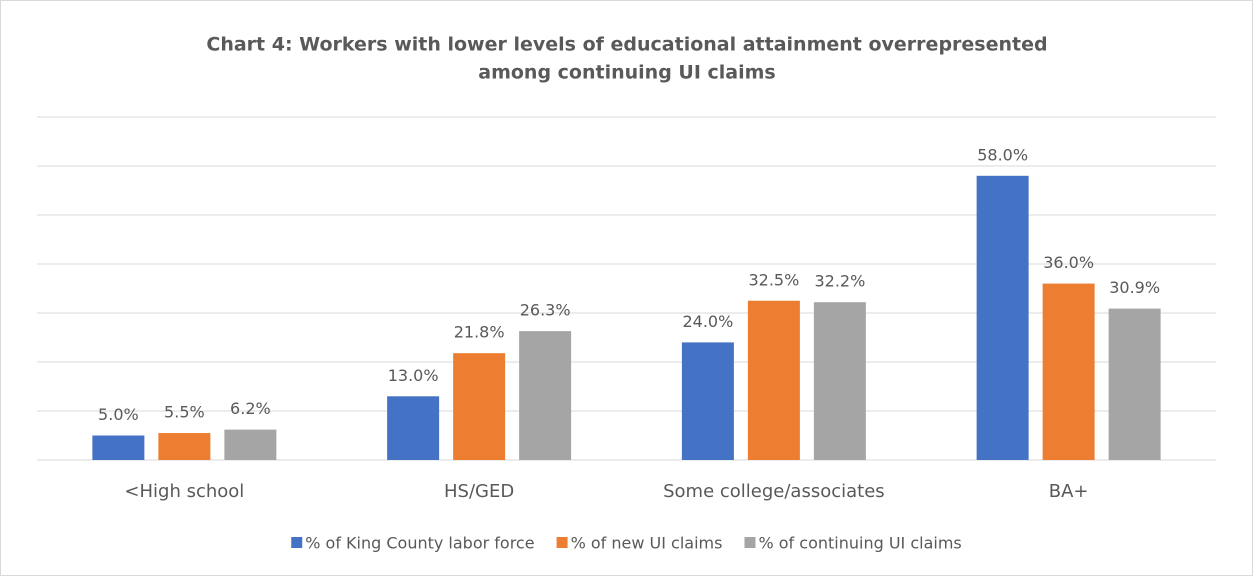 This screenshot has height=576, width=1253. What do you see at coordinates (545, 310) in the screenshot?
I see `data-label: 26.3%` at bounding box center [545, 310].